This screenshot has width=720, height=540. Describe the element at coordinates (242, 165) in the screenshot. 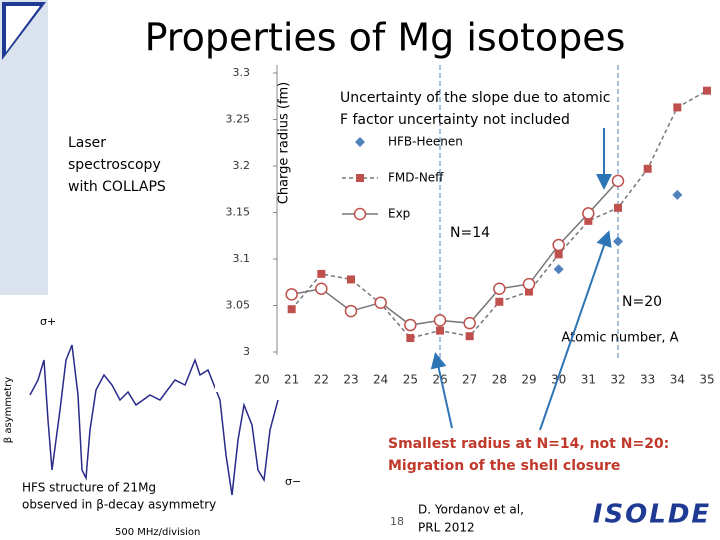

I see `y-tick-label: 3.2` at that location.